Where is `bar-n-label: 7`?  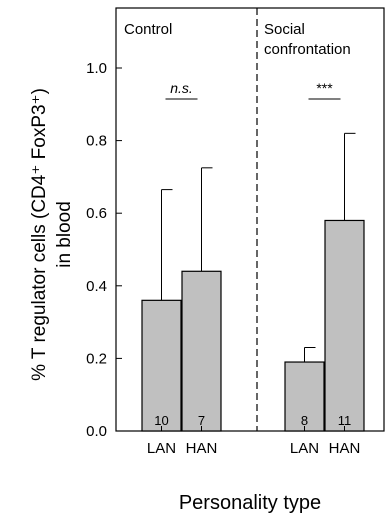
bar-n-label: 7 is located at coordinates (201, 420).